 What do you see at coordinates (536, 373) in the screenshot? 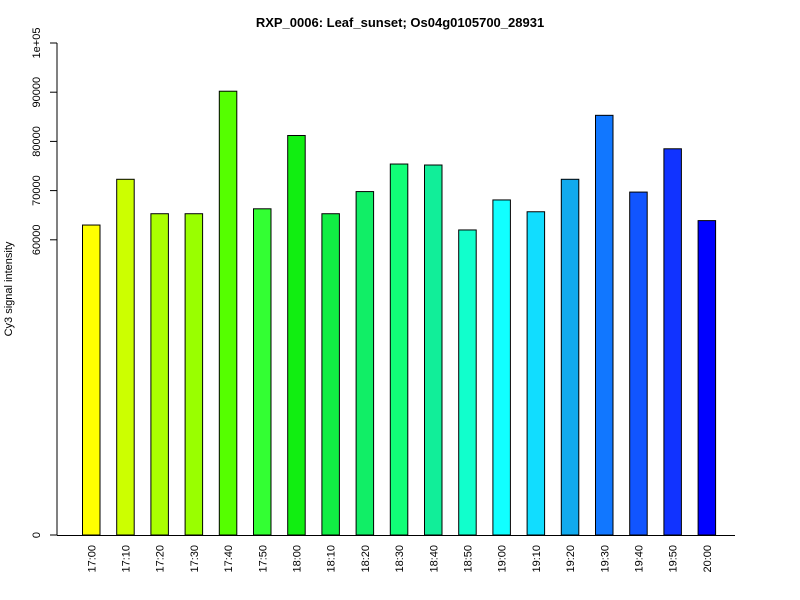
I see `bar-1910` at bounding box center [536, 373].